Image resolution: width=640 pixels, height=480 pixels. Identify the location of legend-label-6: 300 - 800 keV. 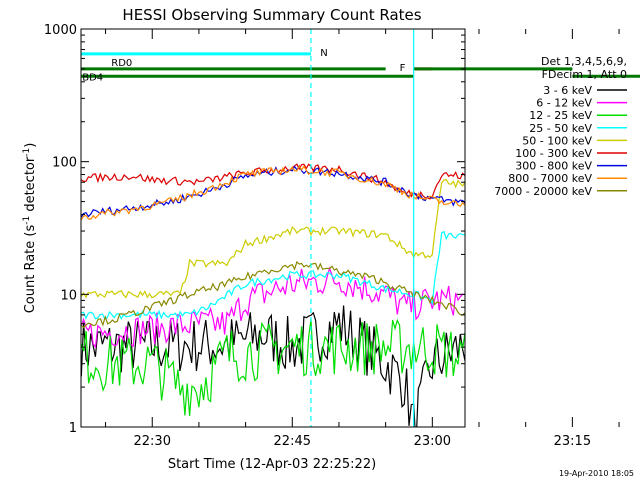
(553, 166).